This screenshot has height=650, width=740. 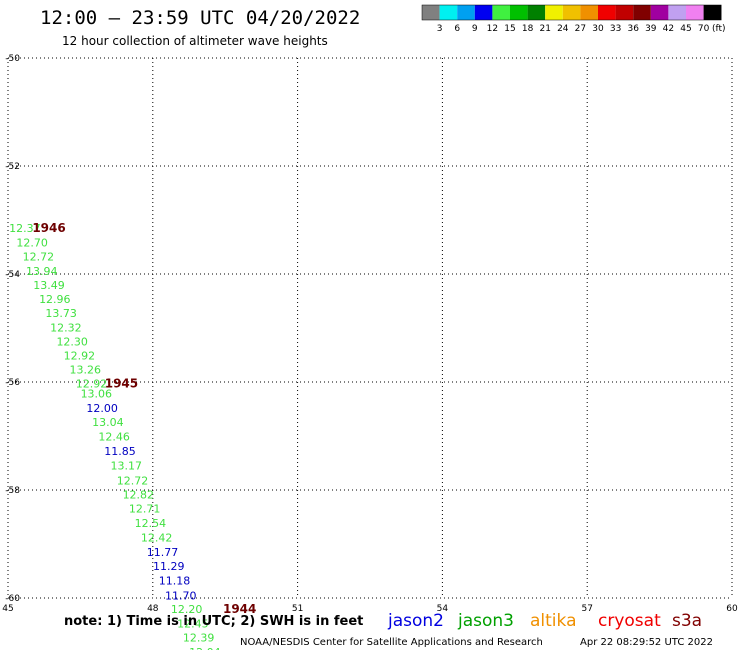 I want to click on scale-tick-label: 24, so click(x=563, y=29).